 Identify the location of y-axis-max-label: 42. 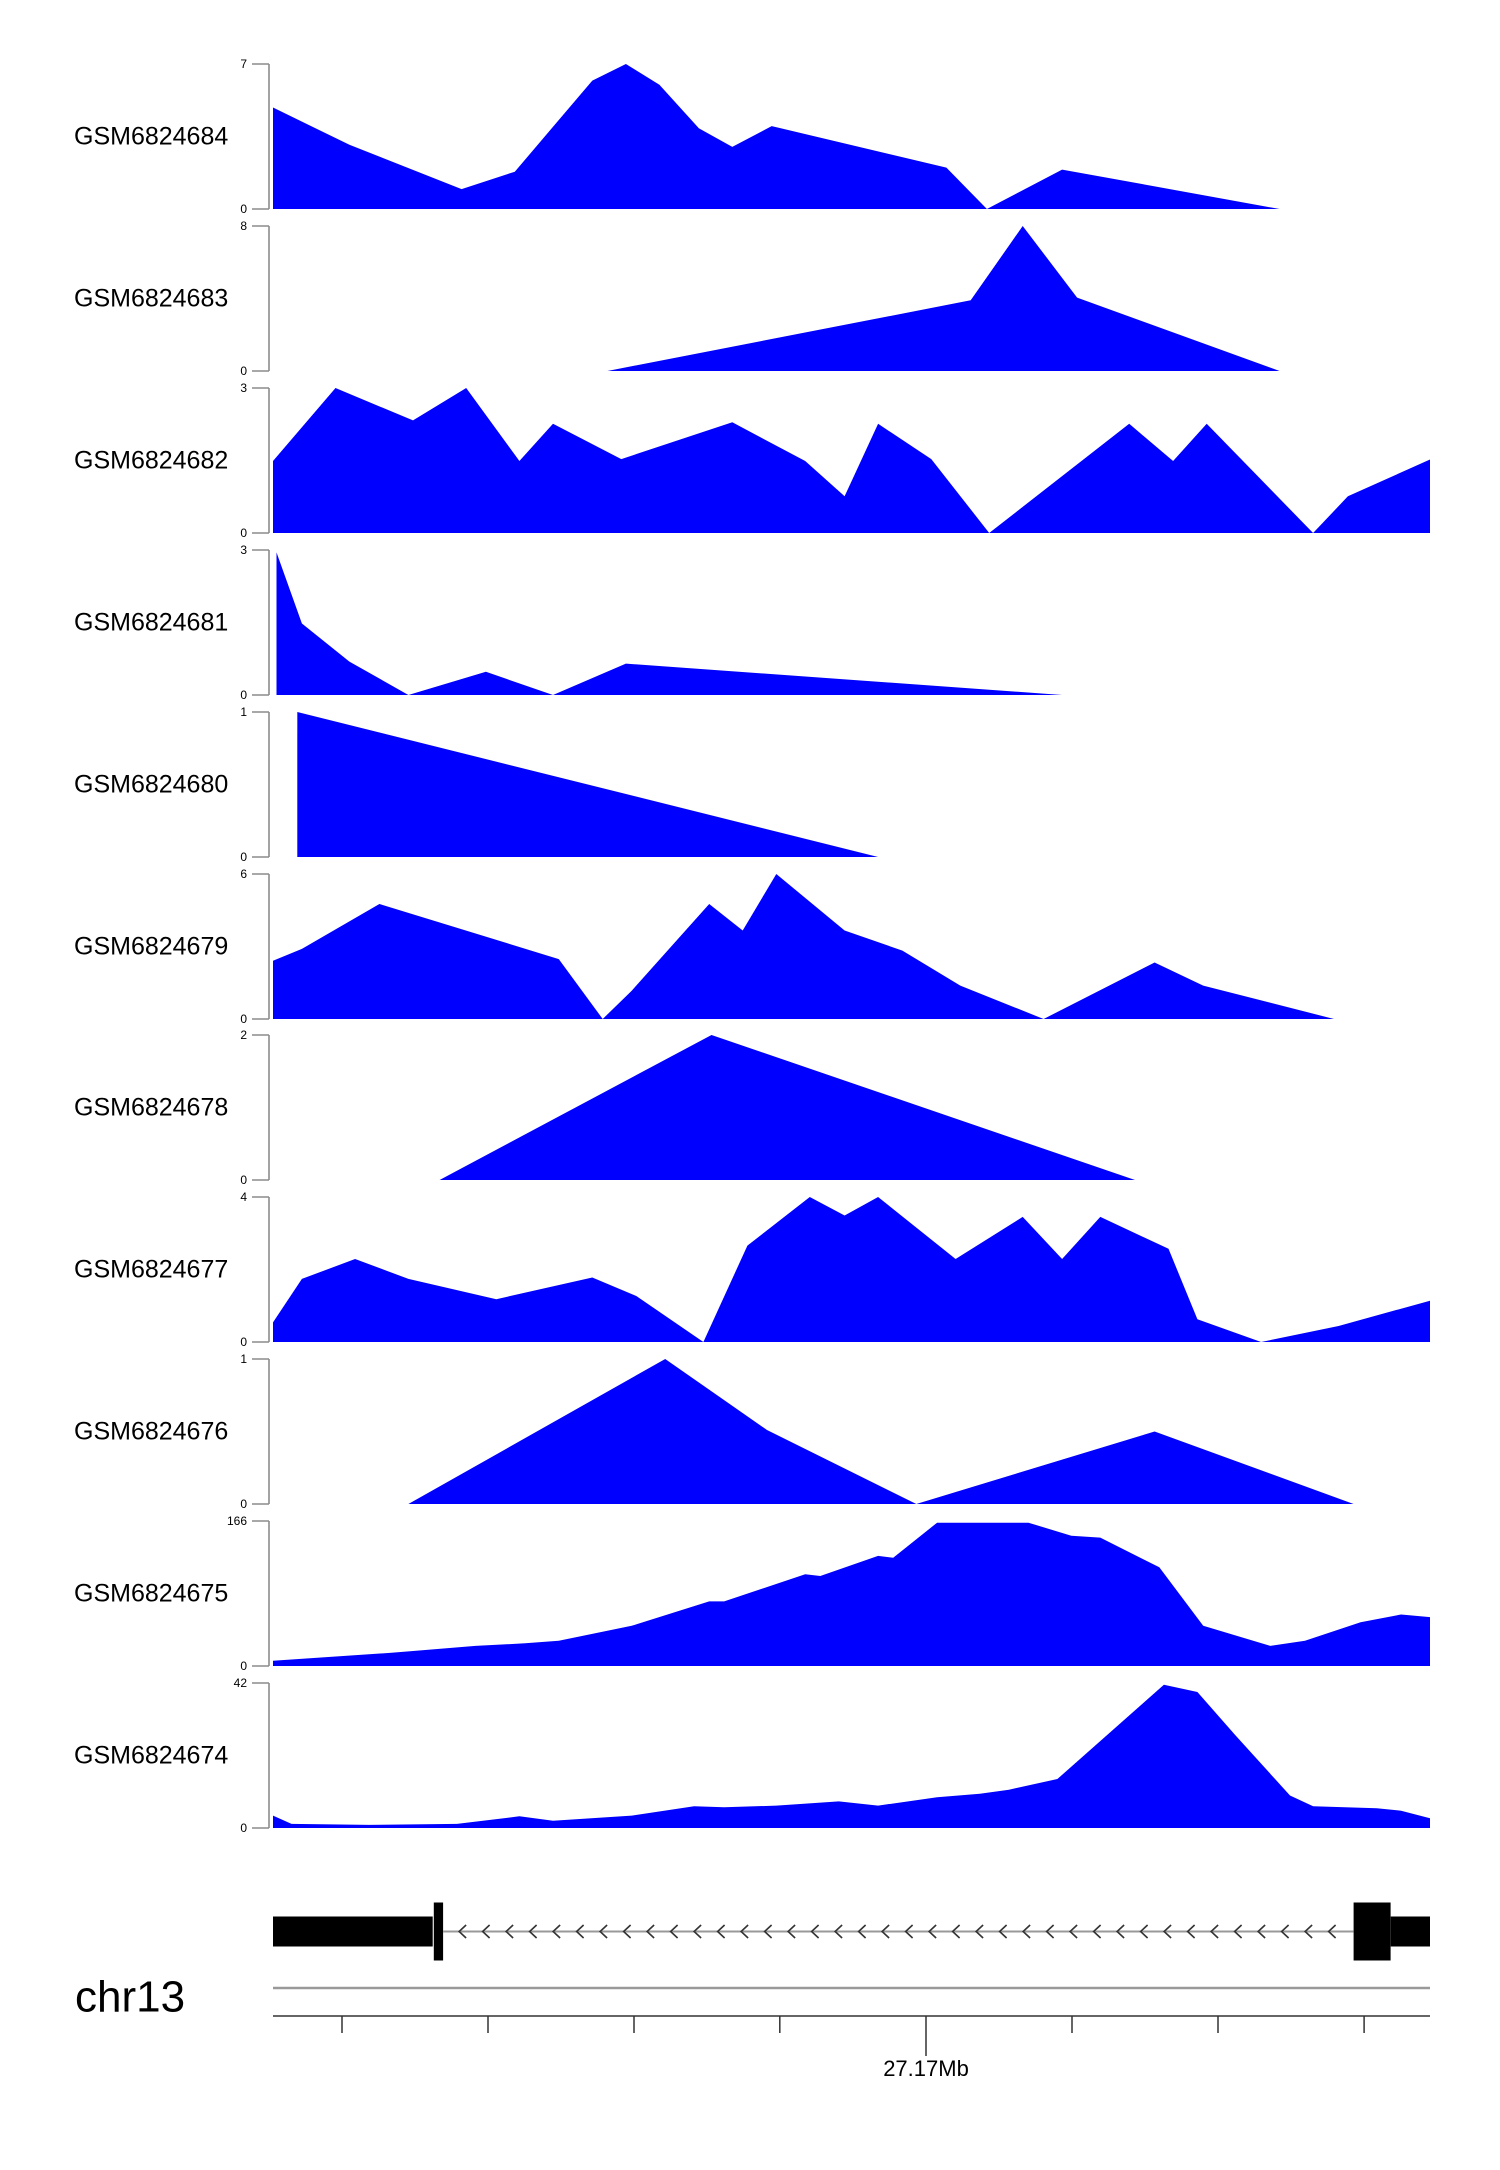
(241, 1683).